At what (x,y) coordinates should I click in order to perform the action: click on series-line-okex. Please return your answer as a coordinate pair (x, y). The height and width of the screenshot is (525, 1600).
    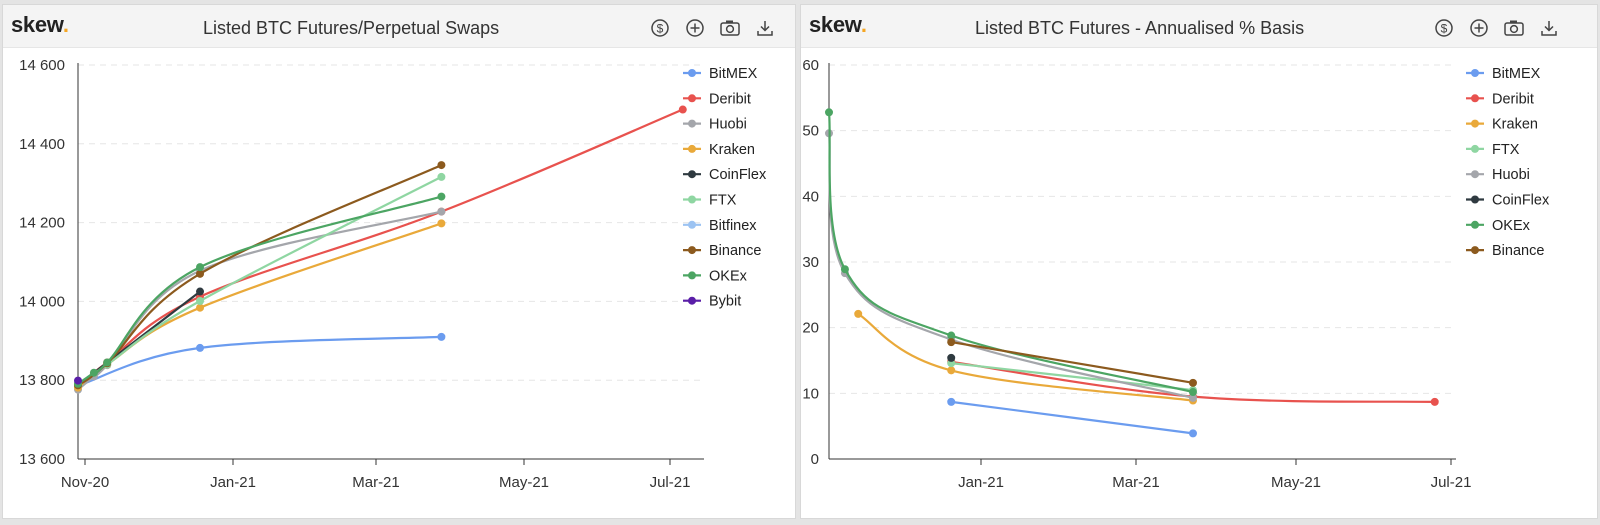
    Looking at the image, I should click on (1010, 253).